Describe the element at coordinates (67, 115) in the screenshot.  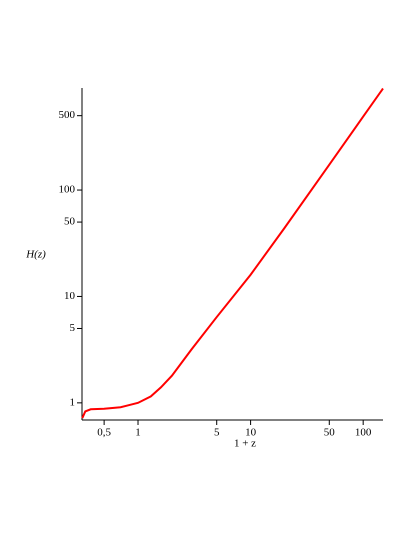
I see `y-tick-label: 500` at that location.